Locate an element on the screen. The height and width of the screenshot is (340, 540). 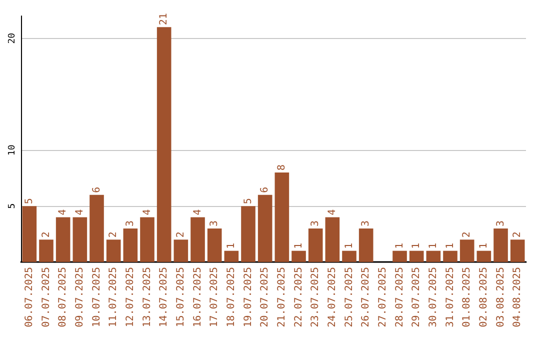
x-tick-label: 01.08.2025 is located at coordinates (467, 297).